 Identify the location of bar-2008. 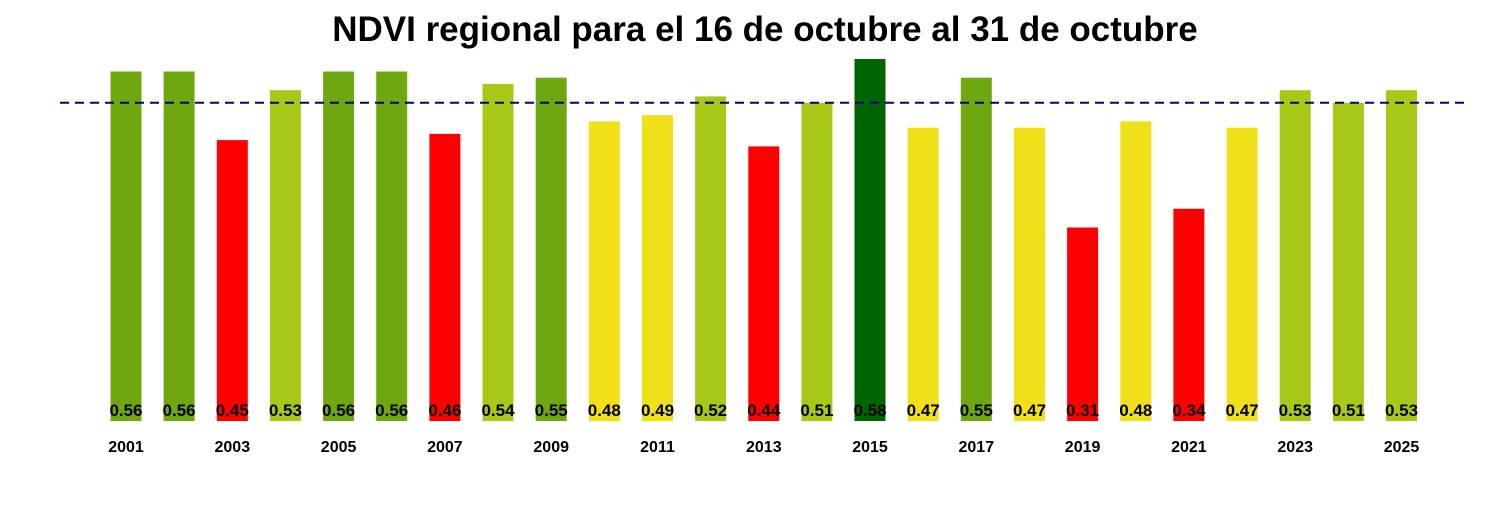
(498, 252).